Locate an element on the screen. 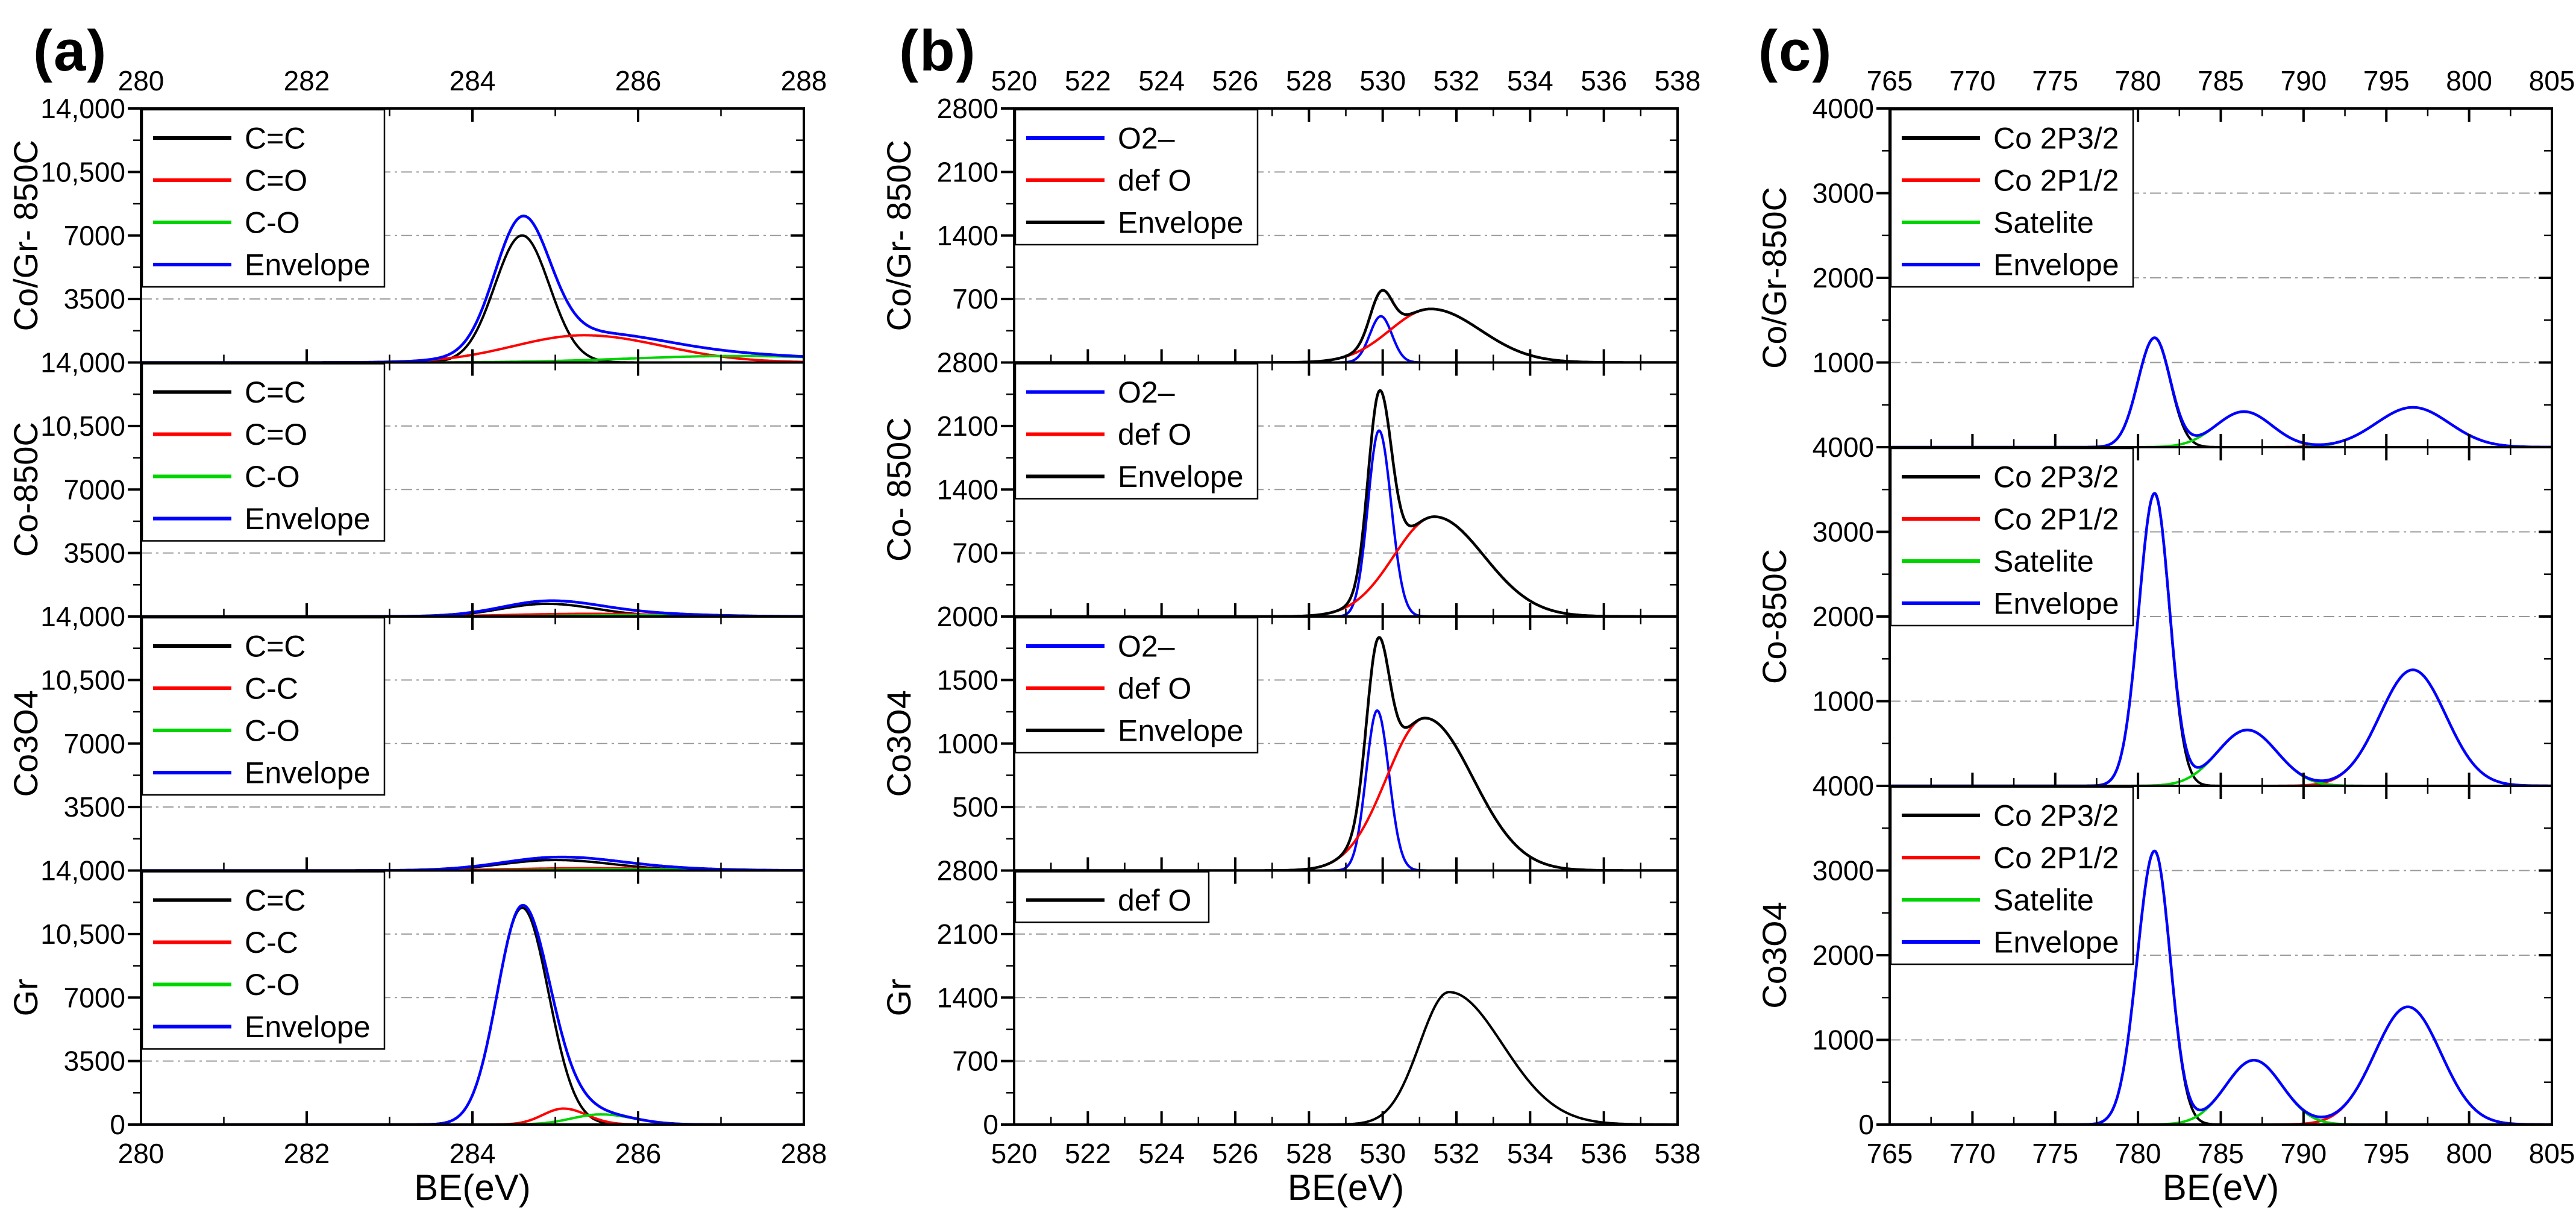  x-tick-label-bottom: 530 is located at coordinates (1382, 1153).